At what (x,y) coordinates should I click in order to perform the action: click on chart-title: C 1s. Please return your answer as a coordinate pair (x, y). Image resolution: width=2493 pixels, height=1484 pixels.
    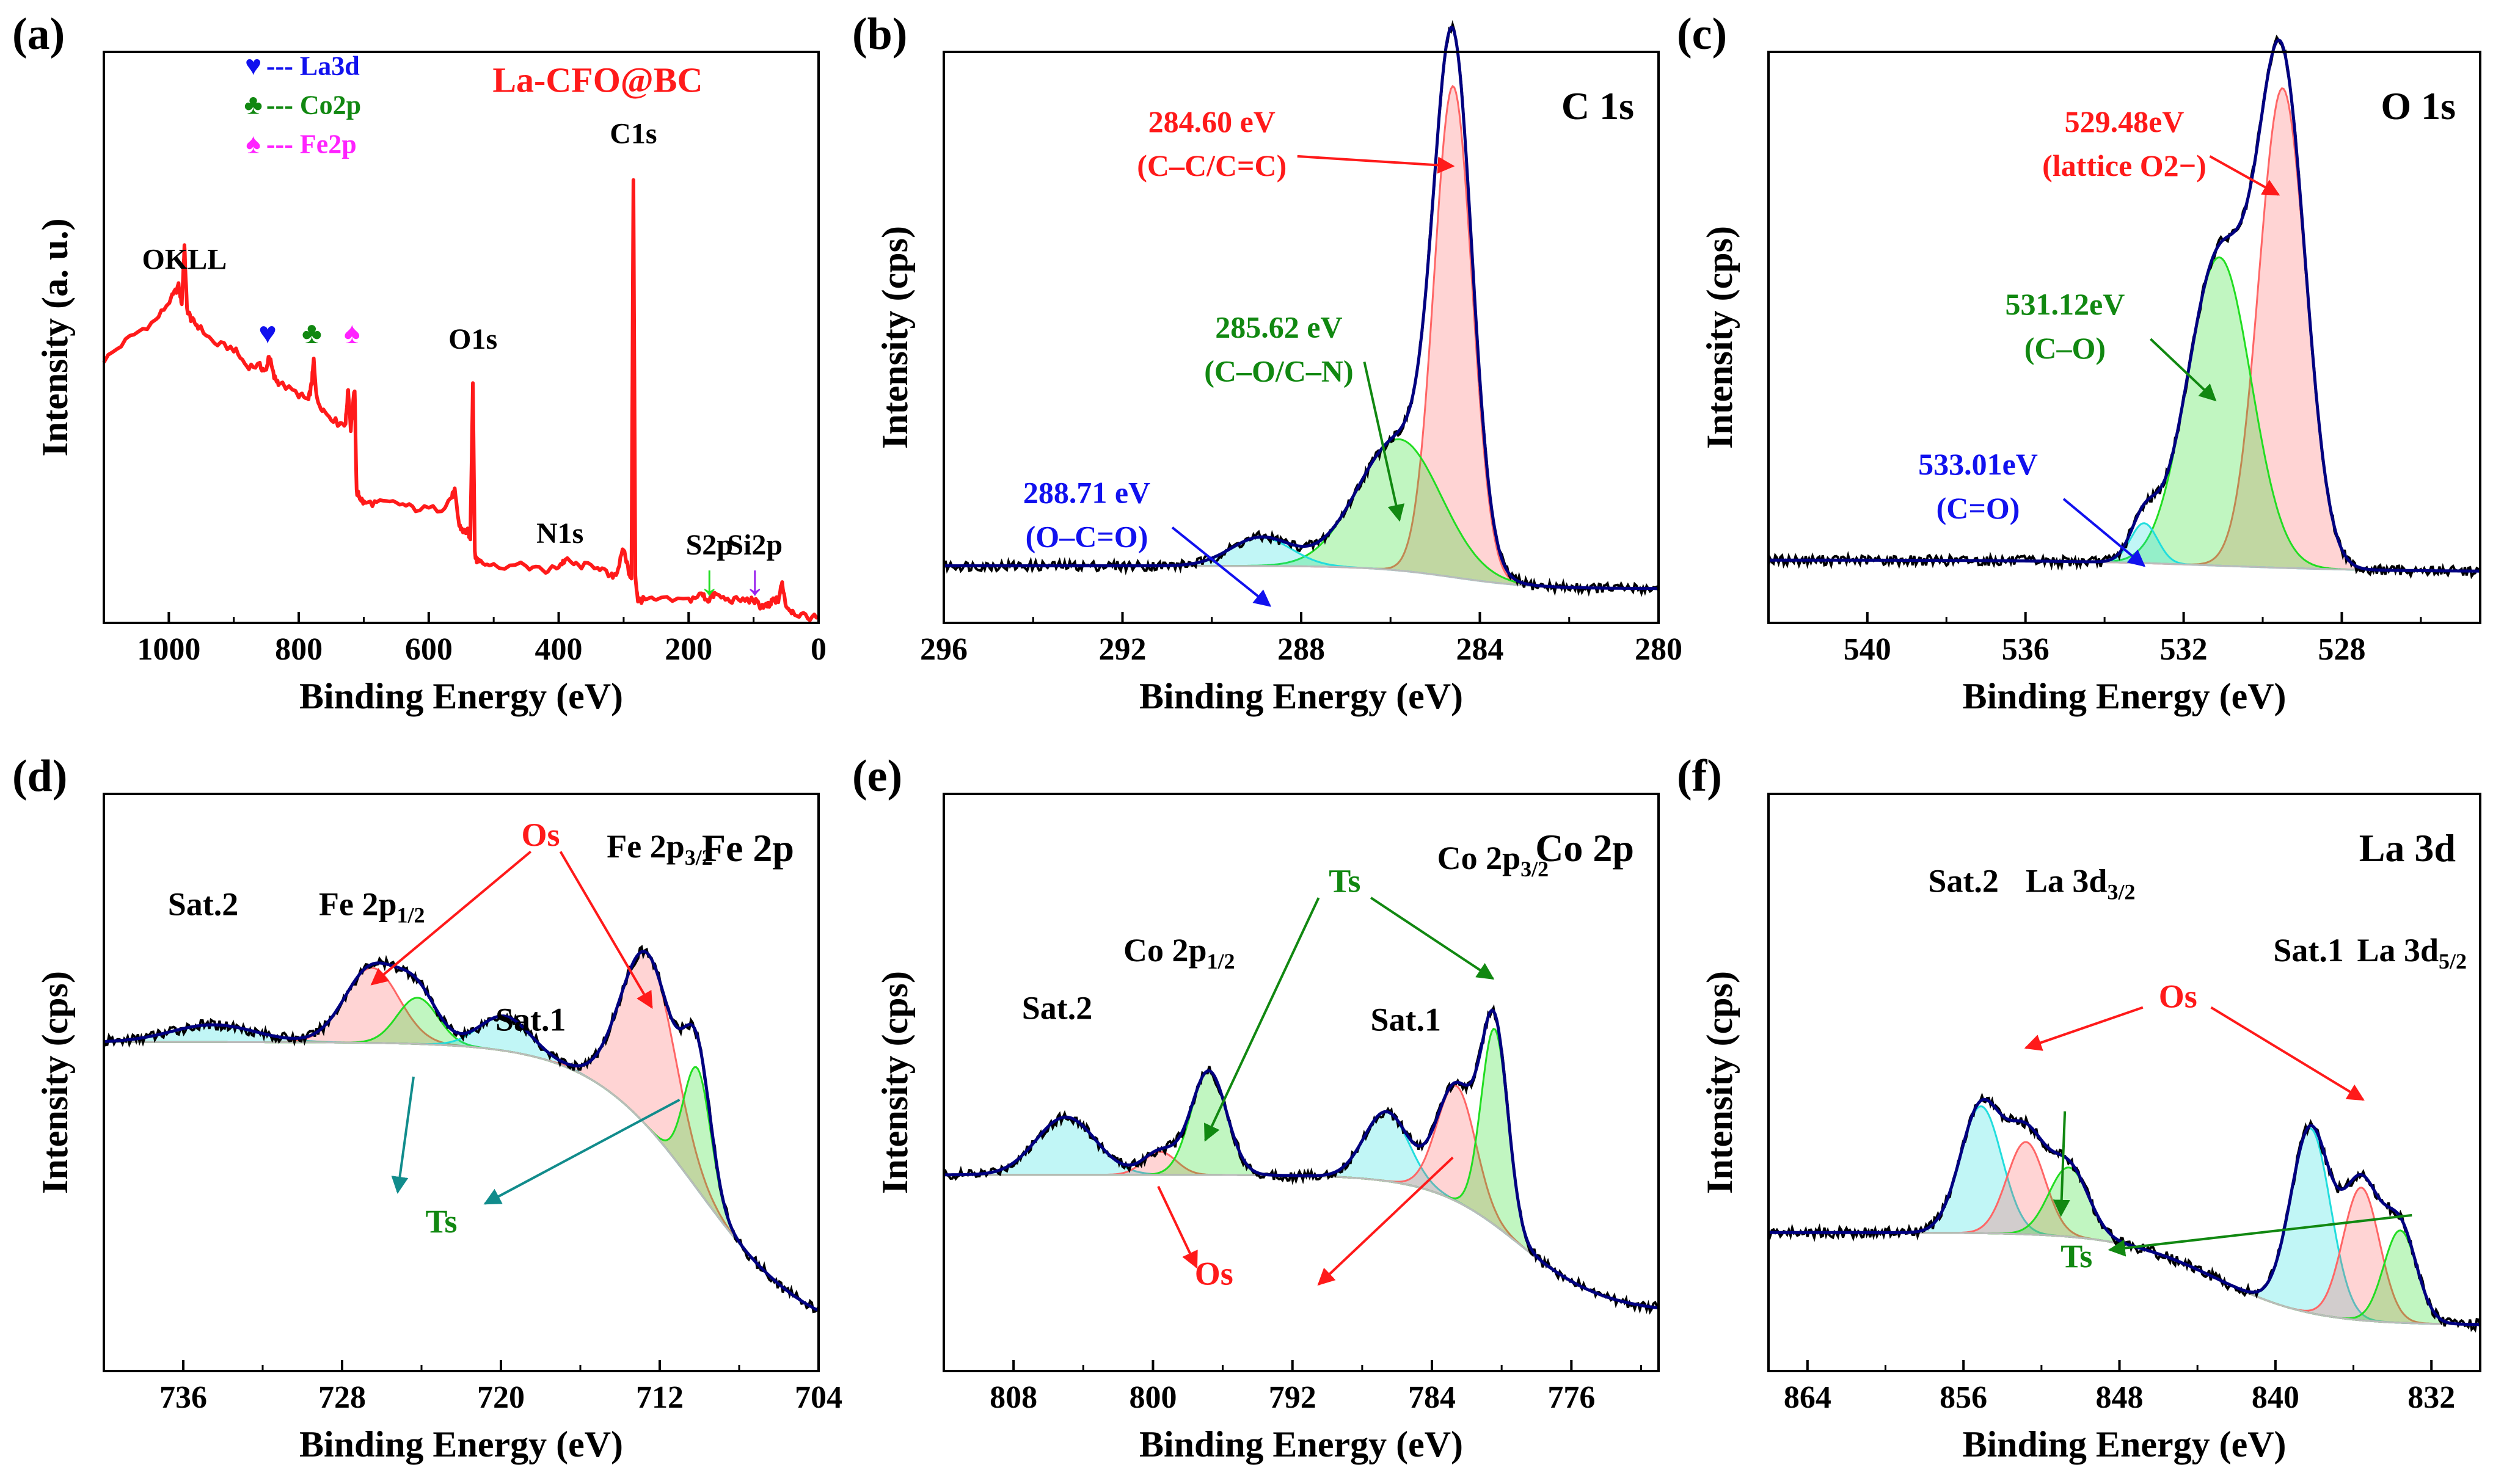
    Looking at the image, I should click on (1597, 106).